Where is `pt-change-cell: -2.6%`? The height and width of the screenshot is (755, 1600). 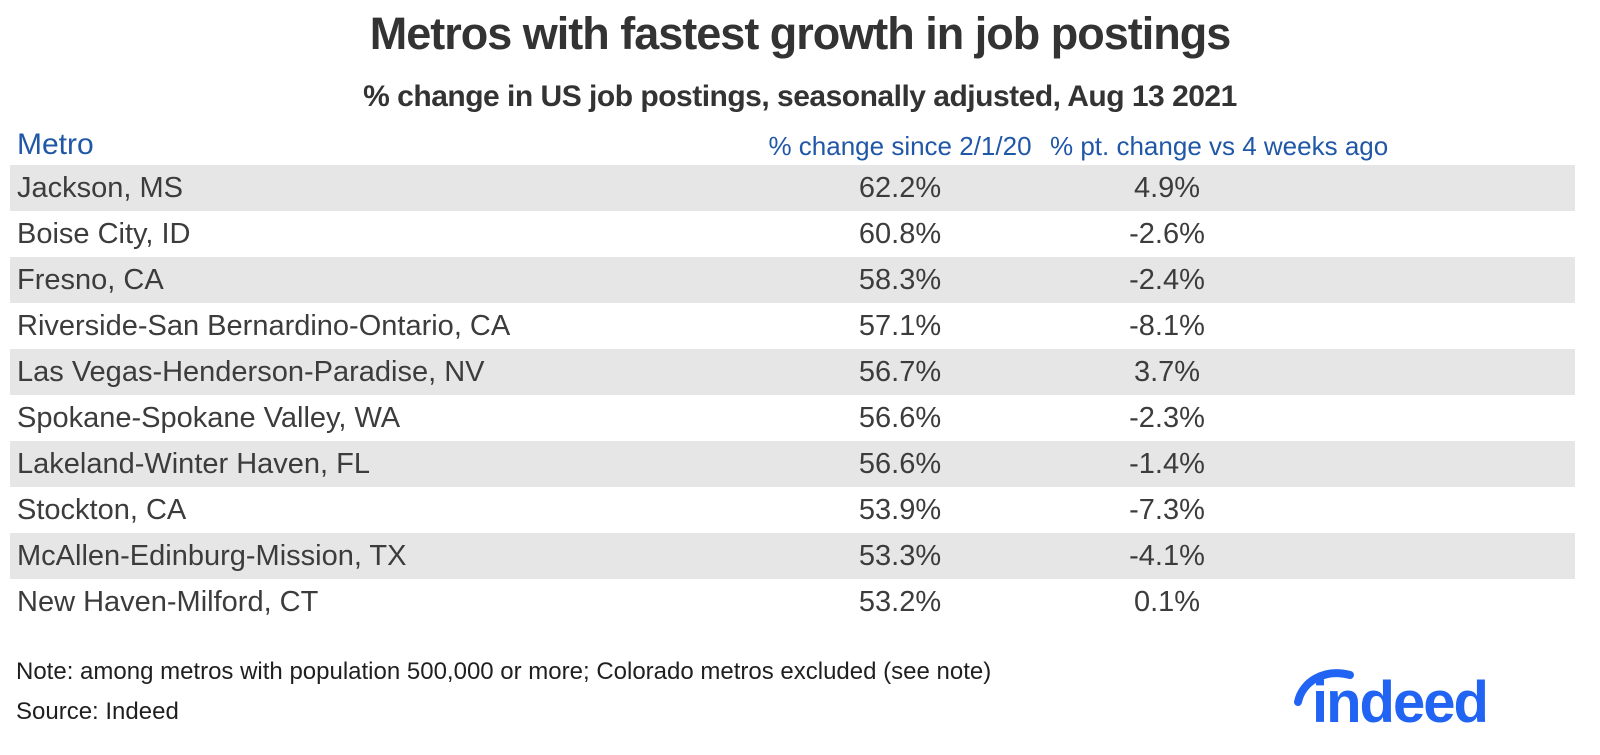
pt-change-cell: -2.6% is located at coordinates (1167, 233).